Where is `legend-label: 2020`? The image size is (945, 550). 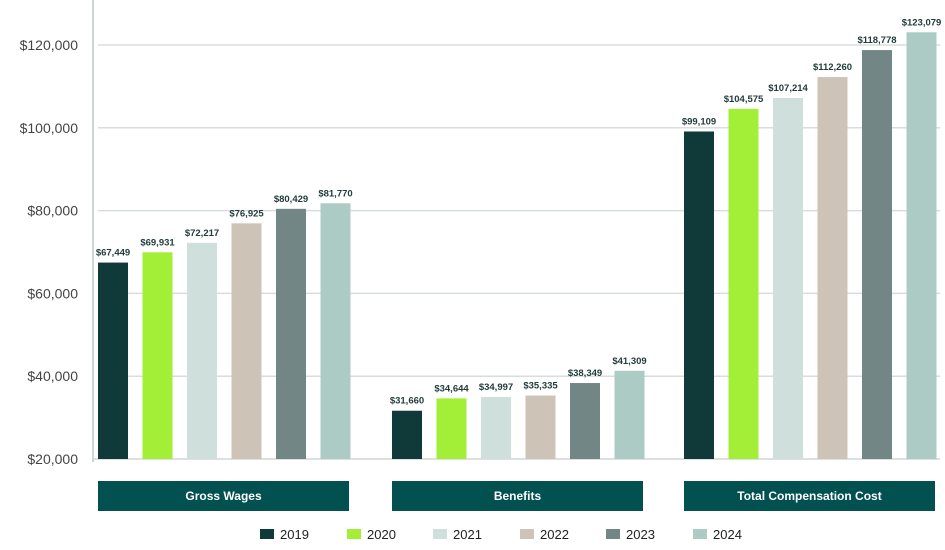
legend-label: 2020 is located at coordinates (381, 534).